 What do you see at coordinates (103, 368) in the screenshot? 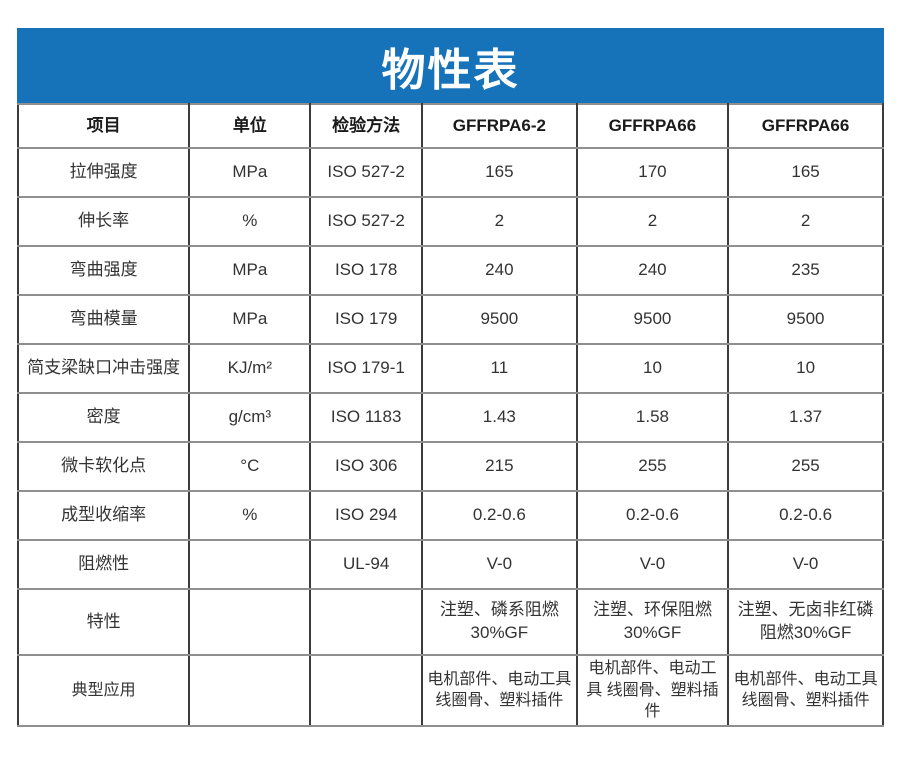
I see `row-item-label: 简支梁缺口冲击强度` at bounding box center [103, 368].